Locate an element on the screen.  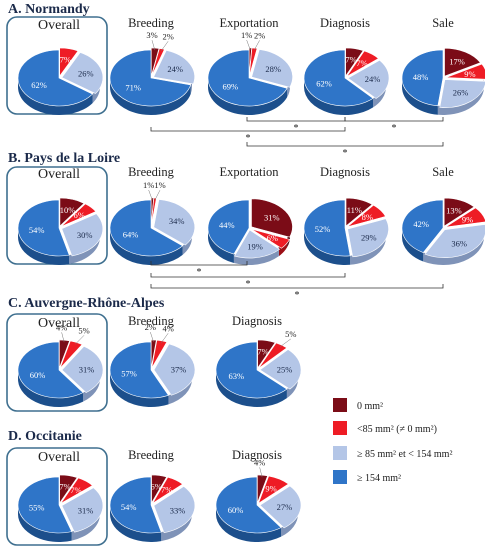
pie-exportation: 31% 6% 19% 44% is located at coordinates (250, 232).